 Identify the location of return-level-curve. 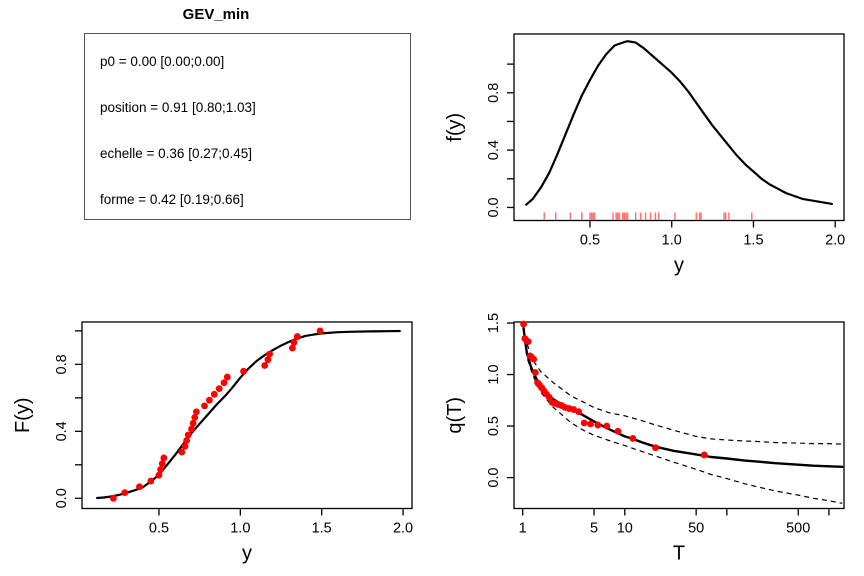
(683, 397).